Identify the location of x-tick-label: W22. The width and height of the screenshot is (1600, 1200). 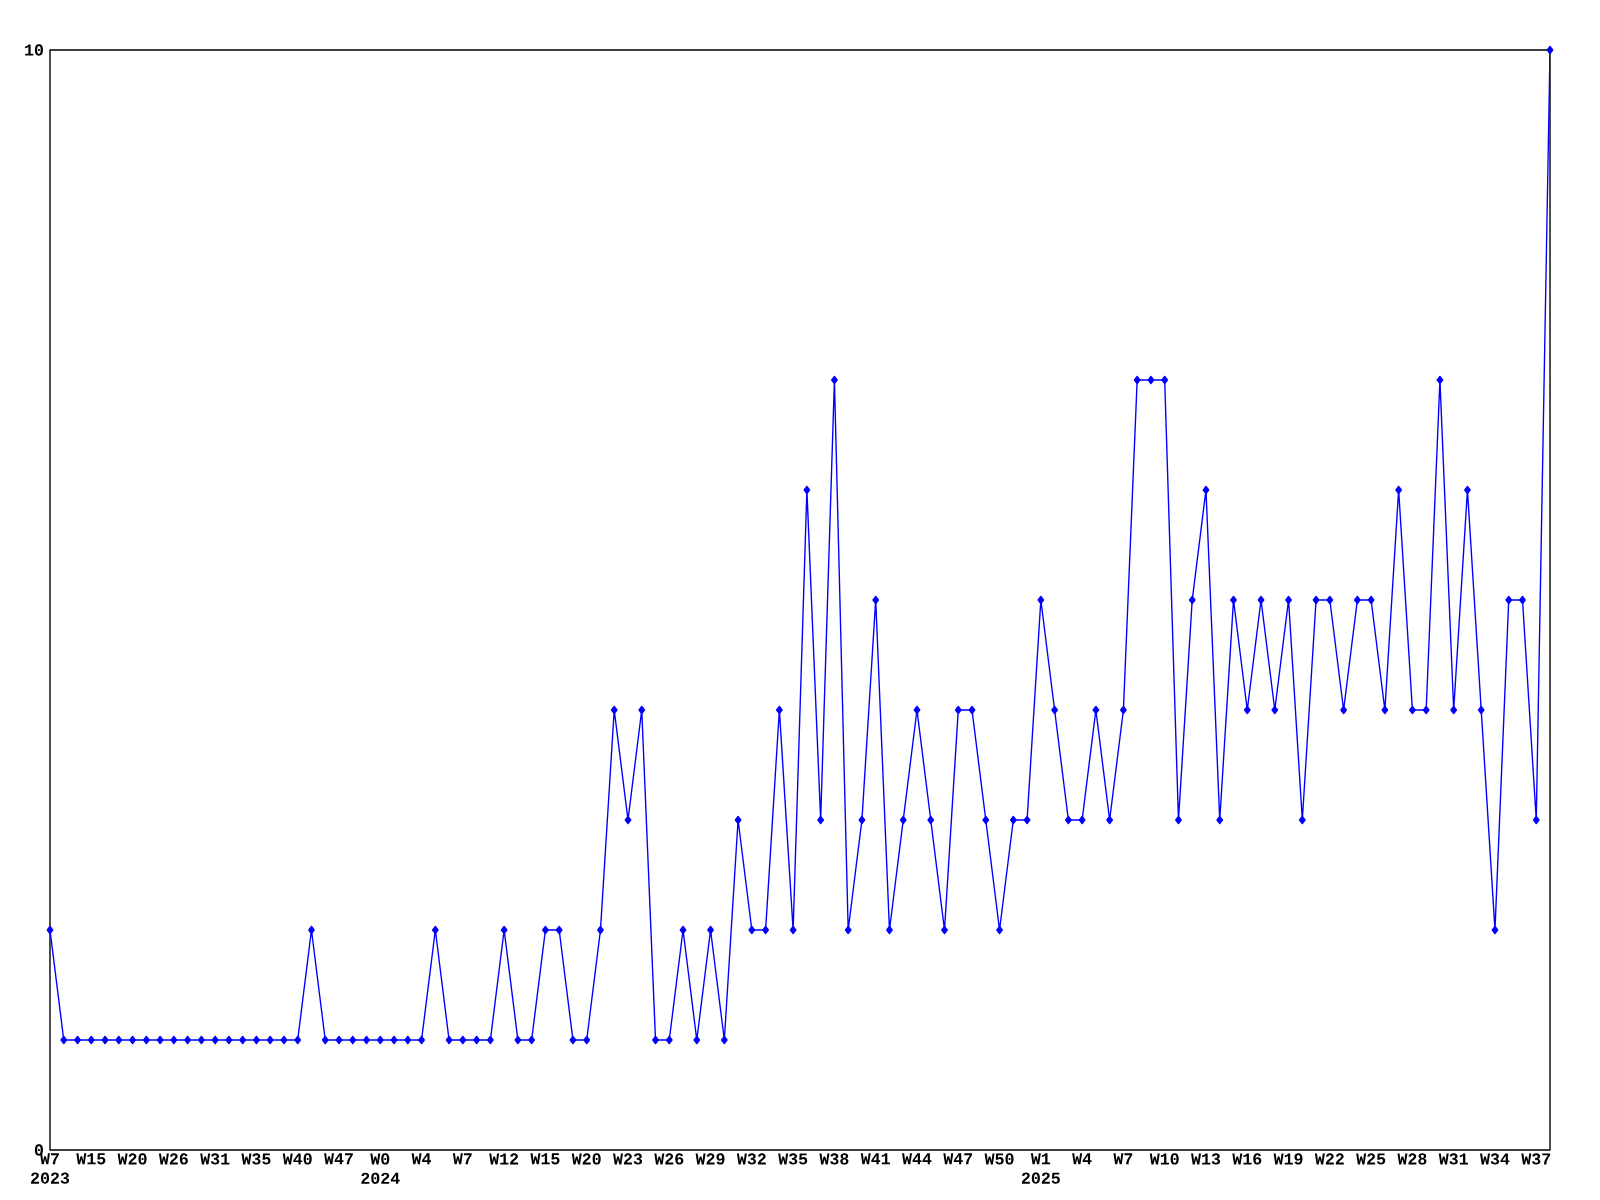
(1329, 1159).